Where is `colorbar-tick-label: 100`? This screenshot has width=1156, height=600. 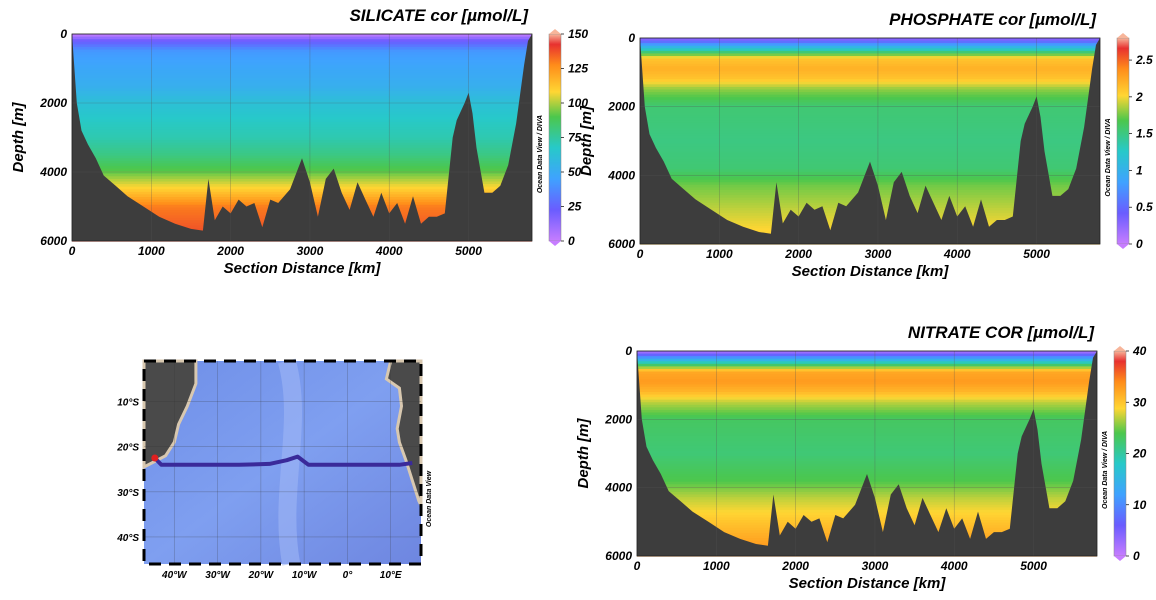 colorbar-tick-label: 100 is located at coordinates (578, 103).